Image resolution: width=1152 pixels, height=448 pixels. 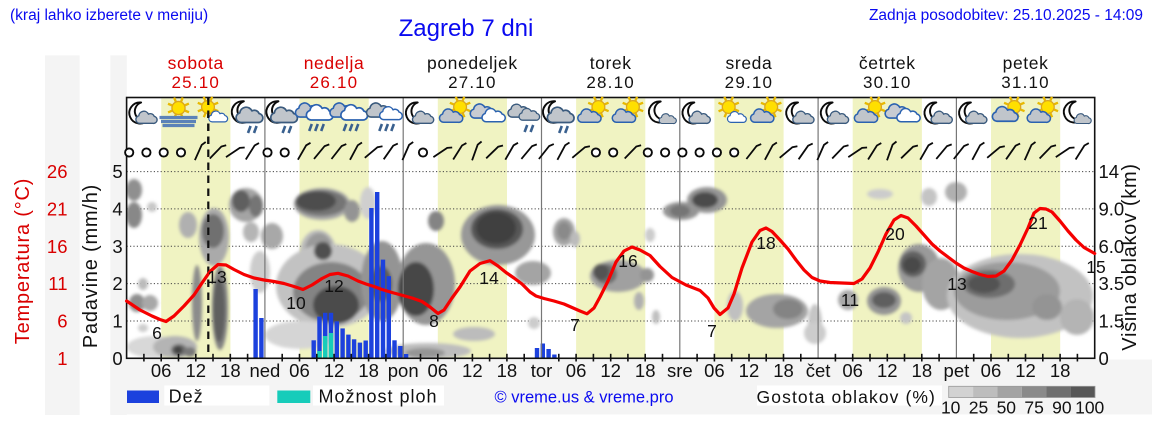 What do you see at coordinates (818, 370) in the screenshot?
I see `svg-text: čet` at bounding box center [818, 370].